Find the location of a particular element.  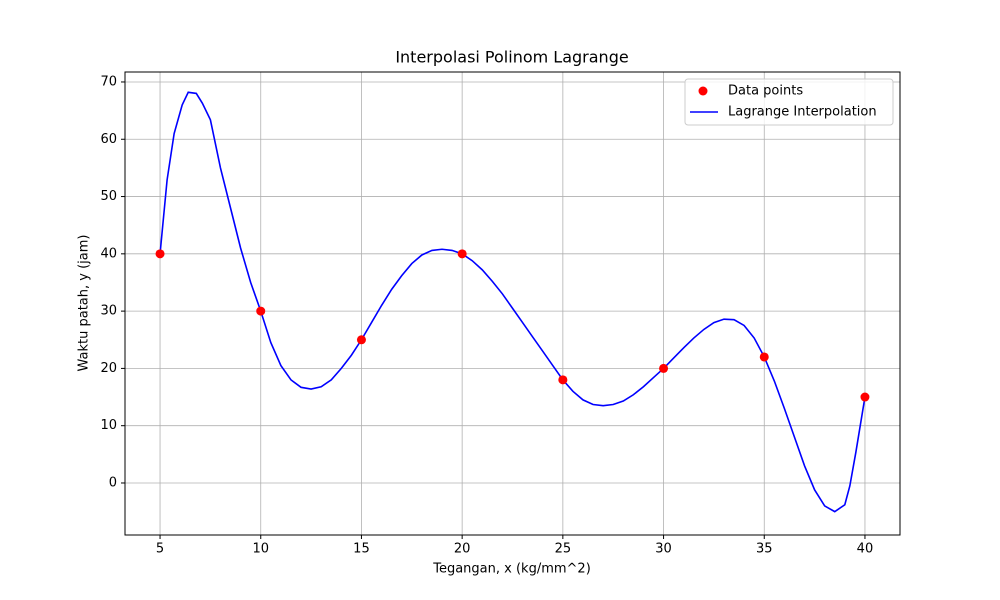

y-tick-label: 60 is located at coordinates (108, 139).